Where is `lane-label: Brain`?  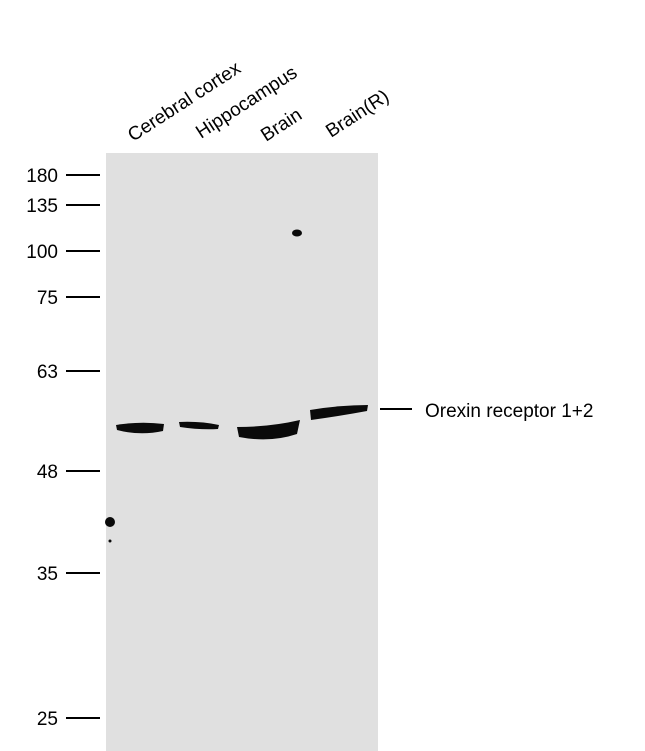 lane-label: Brain is located at coordinates (281, 125).